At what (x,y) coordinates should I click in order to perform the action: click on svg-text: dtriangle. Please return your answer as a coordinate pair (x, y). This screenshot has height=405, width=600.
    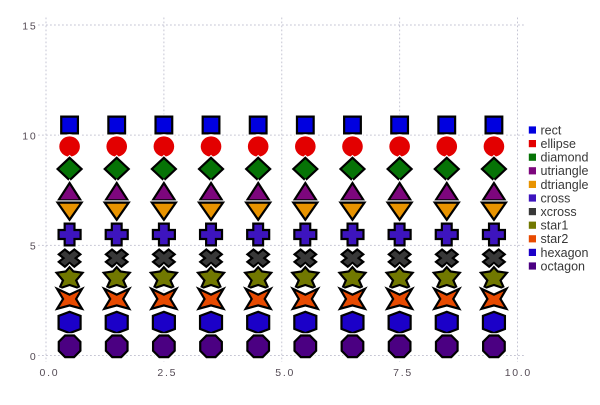
    Looking at the image, I should click on (565, 185).